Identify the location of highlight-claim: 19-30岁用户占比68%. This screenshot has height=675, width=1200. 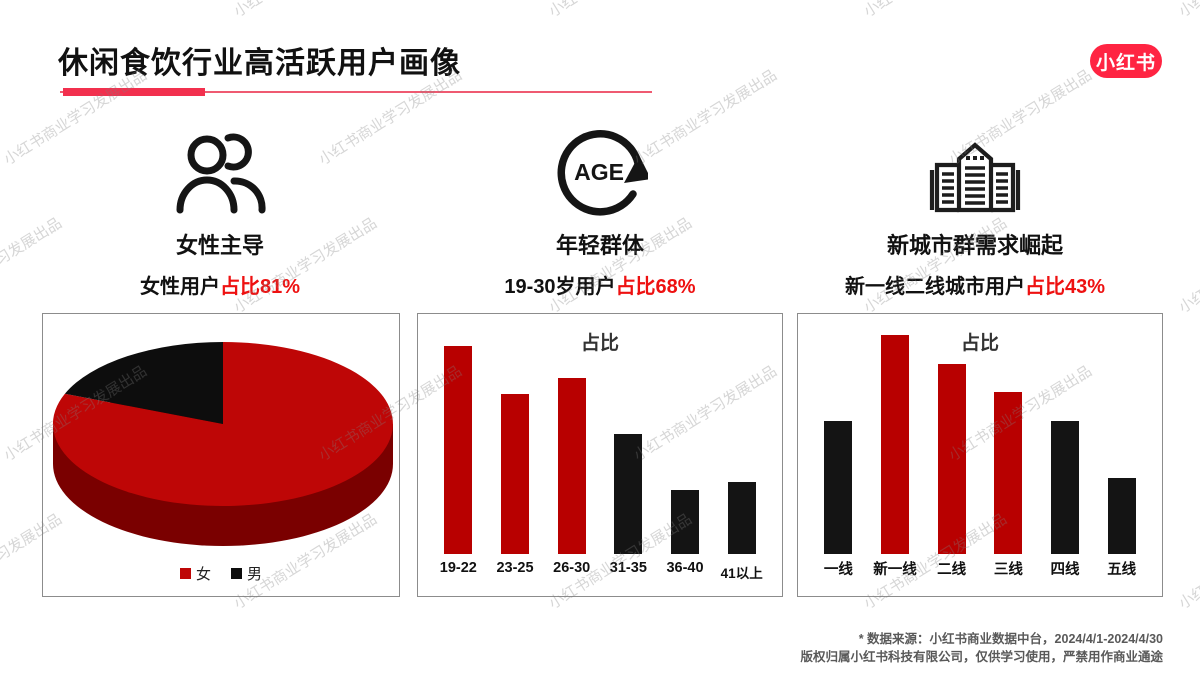
(599, 284).